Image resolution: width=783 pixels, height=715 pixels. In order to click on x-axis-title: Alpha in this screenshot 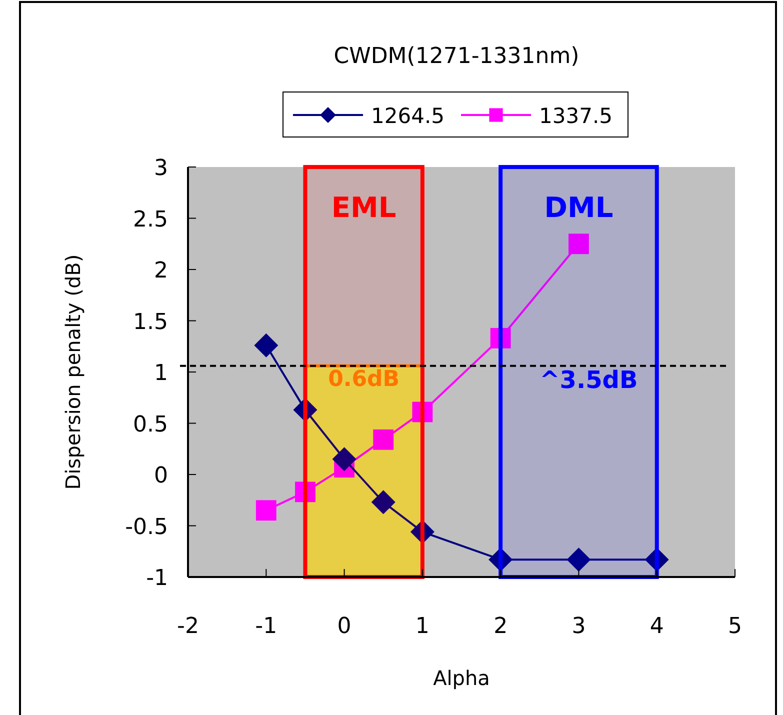, I will do `click(461, 678)`.